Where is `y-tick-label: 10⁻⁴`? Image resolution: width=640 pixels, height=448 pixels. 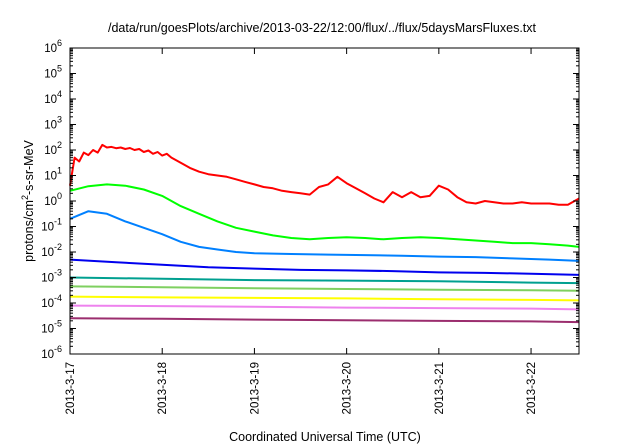
y-tick-label: 10⁻⁴ is located at coordinates (51, 301).